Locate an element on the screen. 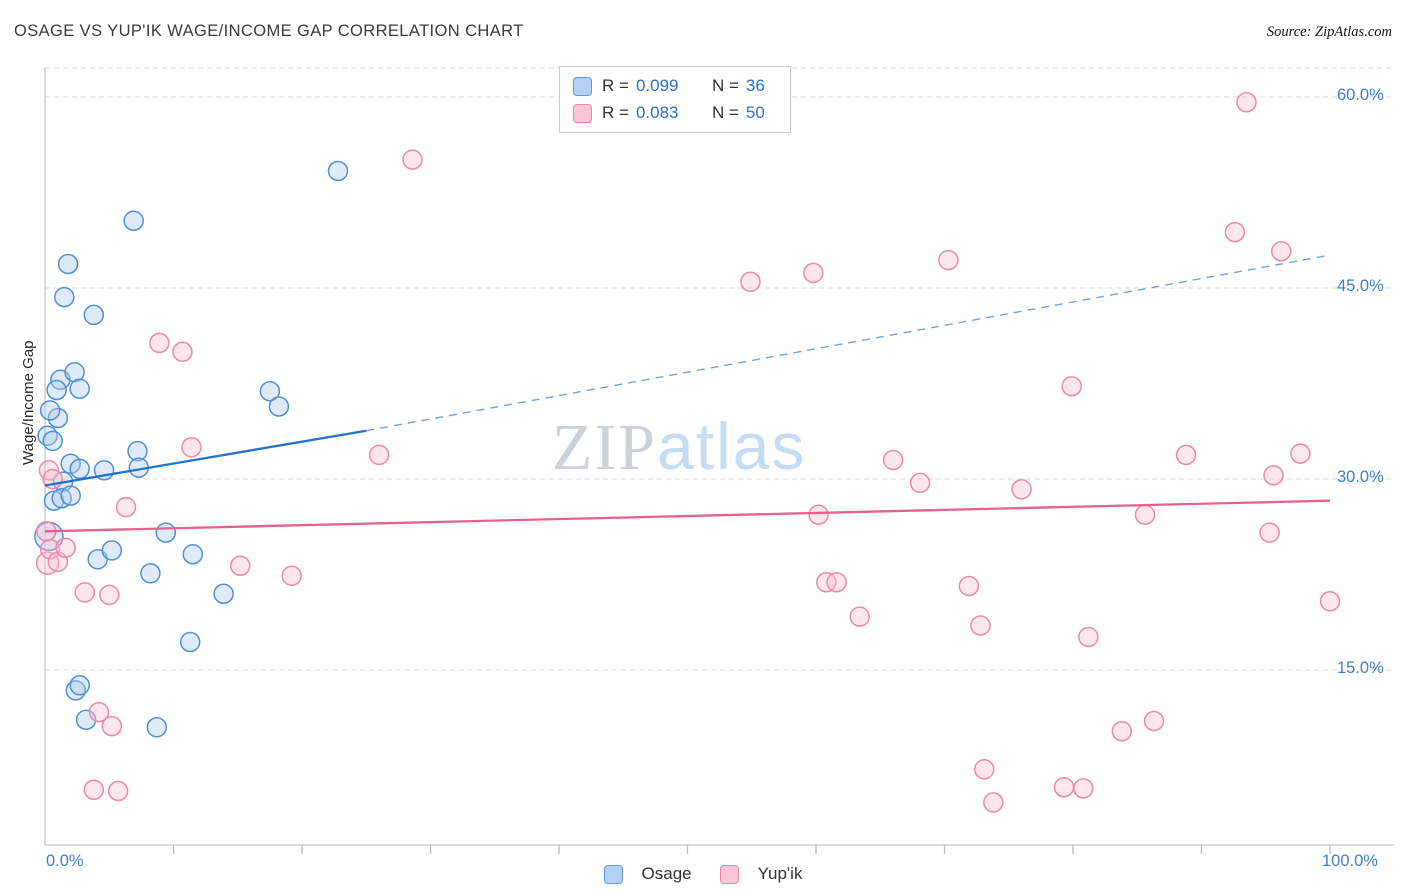 This screenshot has width=1406, height=892. osage-r-value: 0.099 is located at coordinates (657, 85).